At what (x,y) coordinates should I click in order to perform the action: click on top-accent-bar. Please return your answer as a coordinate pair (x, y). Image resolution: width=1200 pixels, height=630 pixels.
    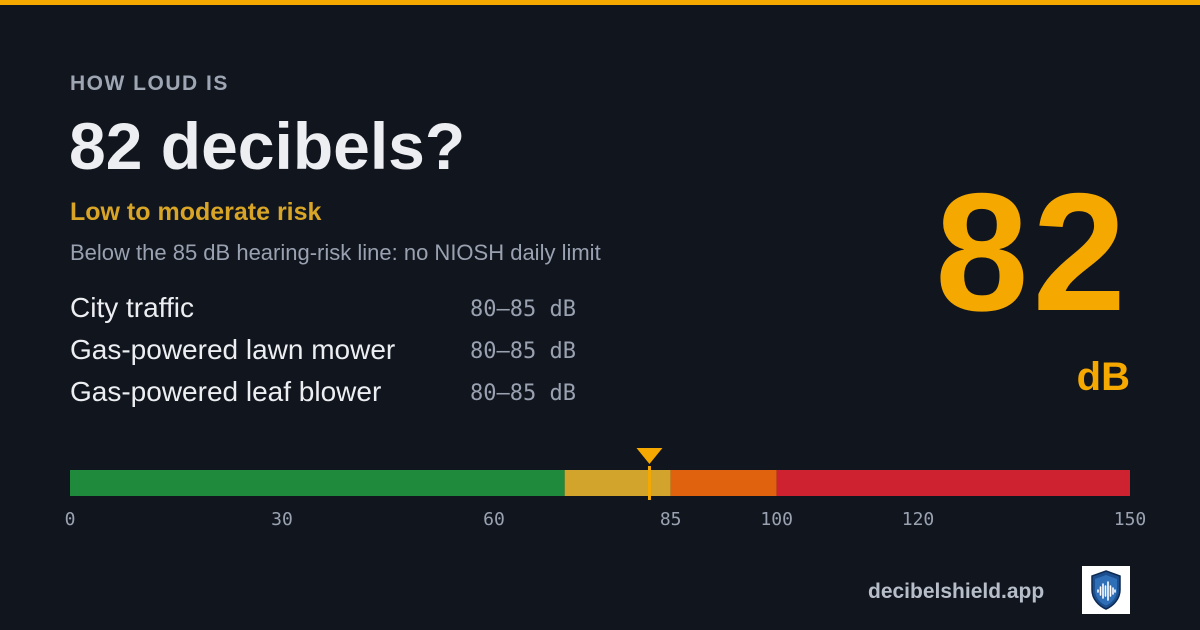
    Looking at the image, I should click on (600, 2).